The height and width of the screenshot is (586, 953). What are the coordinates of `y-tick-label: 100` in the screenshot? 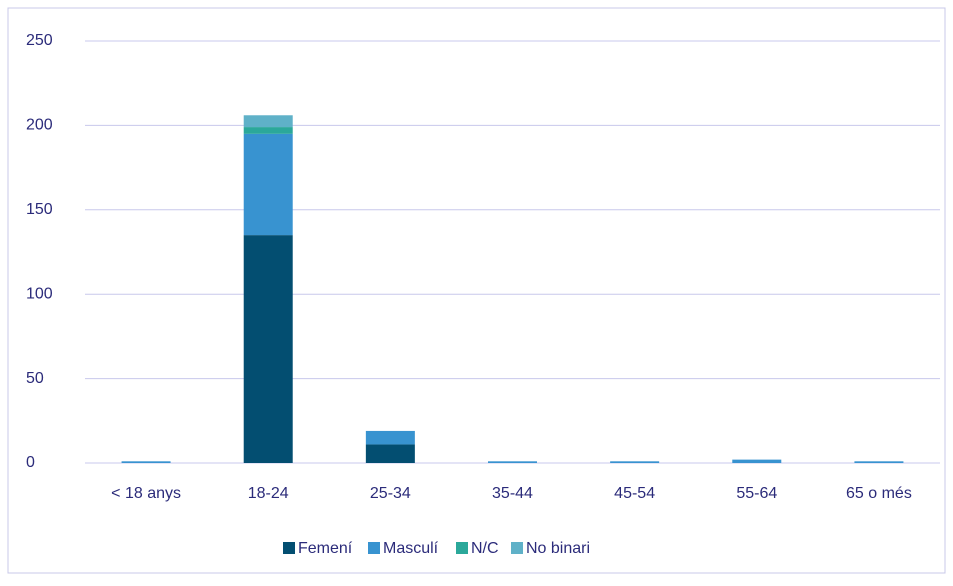 It's located at (39, 293).